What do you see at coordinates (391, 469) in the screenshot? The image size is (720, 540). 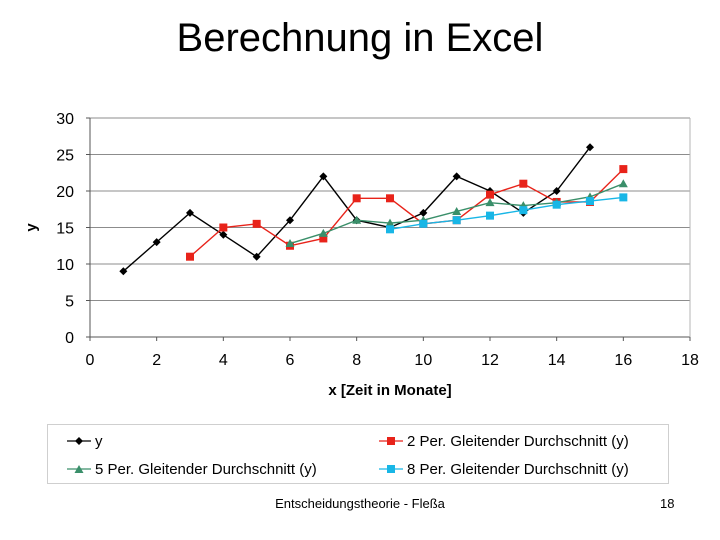 I see `legend-marker-ma8` at bounding box center [391, 469].